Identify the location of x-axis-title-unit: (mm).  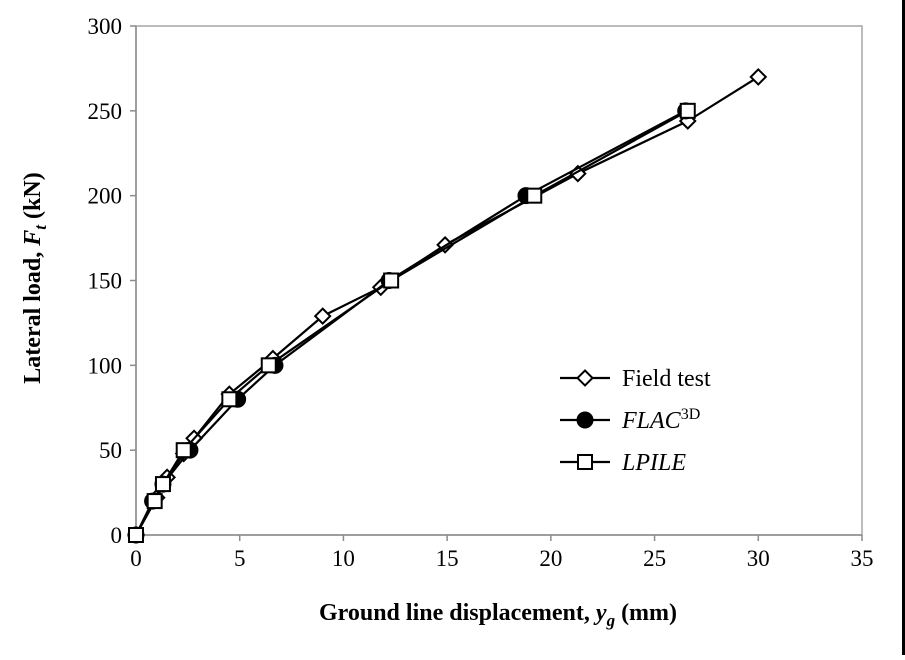
(646, 613).